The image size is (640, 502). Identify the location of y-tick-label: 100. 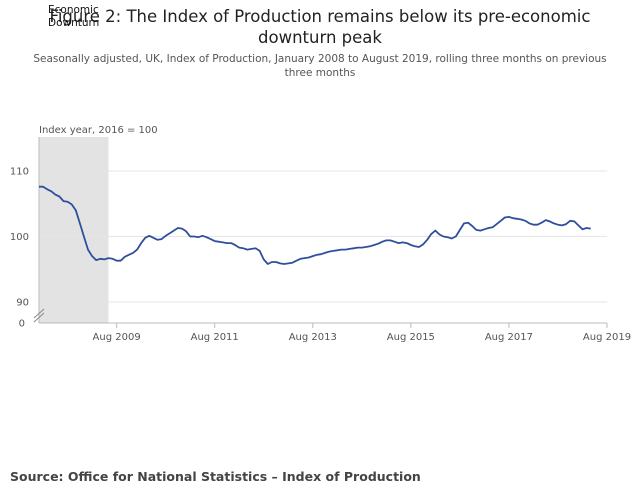
(19, 237).